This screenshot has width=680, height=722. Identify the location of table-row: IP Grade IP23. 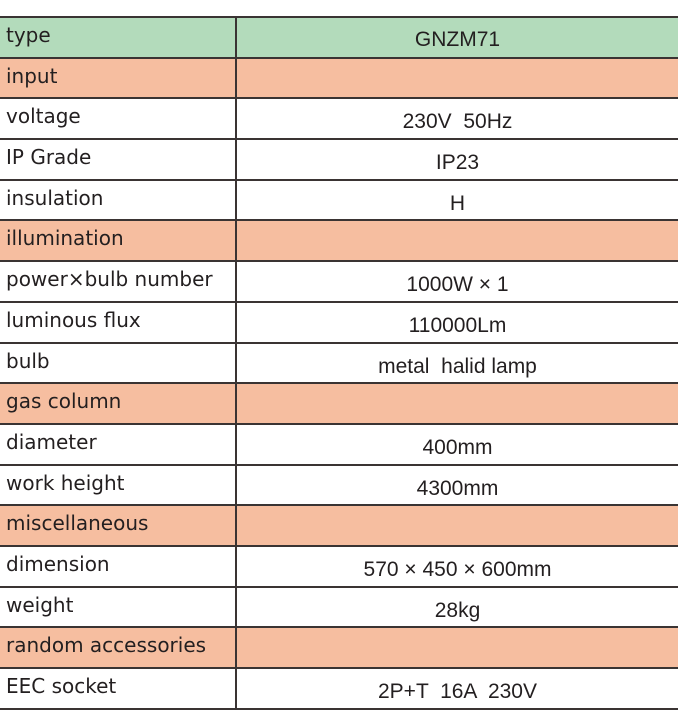
(339, 160).